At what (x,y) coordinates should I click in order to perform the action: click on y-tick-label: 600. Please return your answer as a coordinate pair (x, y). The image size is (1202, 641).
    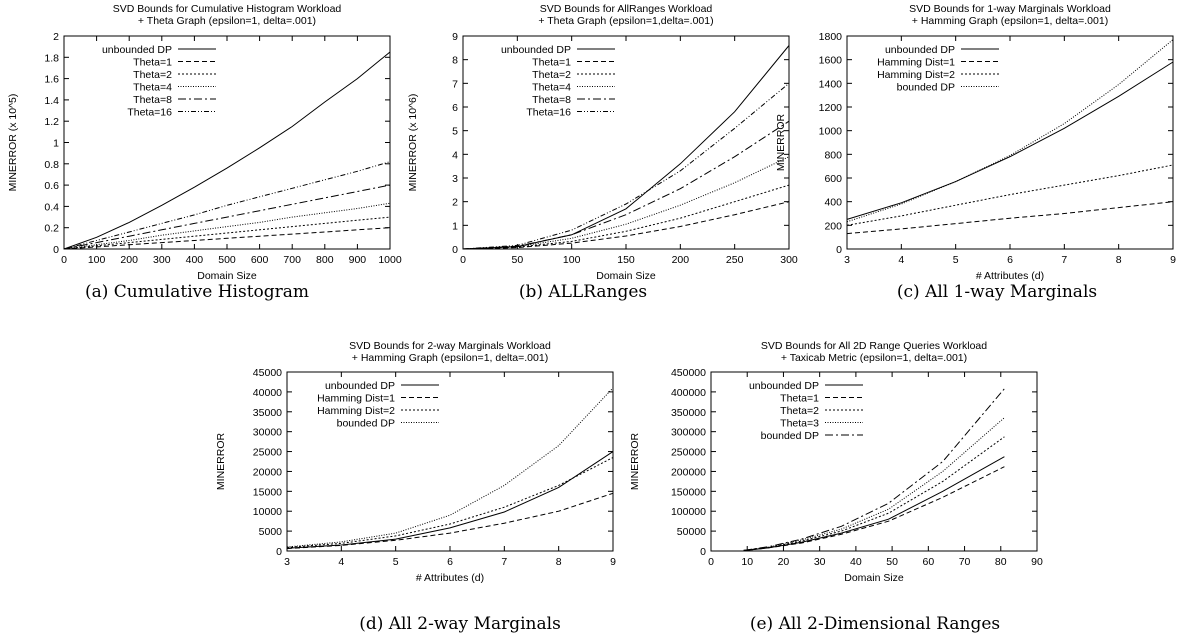
    Looking at the image, I should click on (833, 179).